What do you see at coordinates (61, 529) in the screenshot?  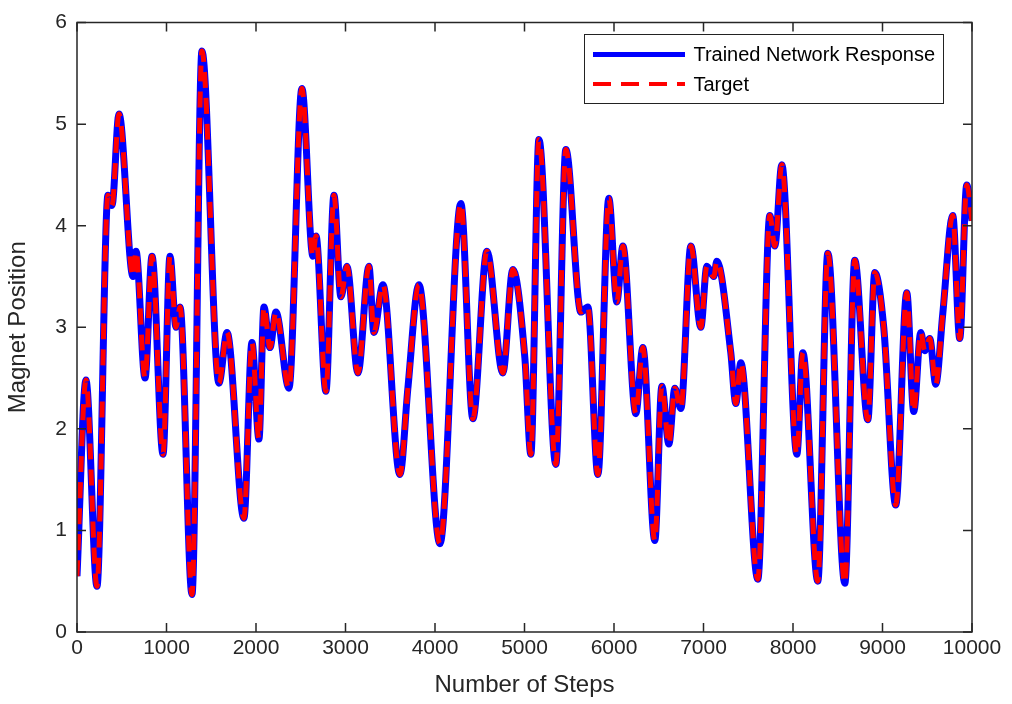 I see `y-tick-label: 1` at bounding box center [61, 529].